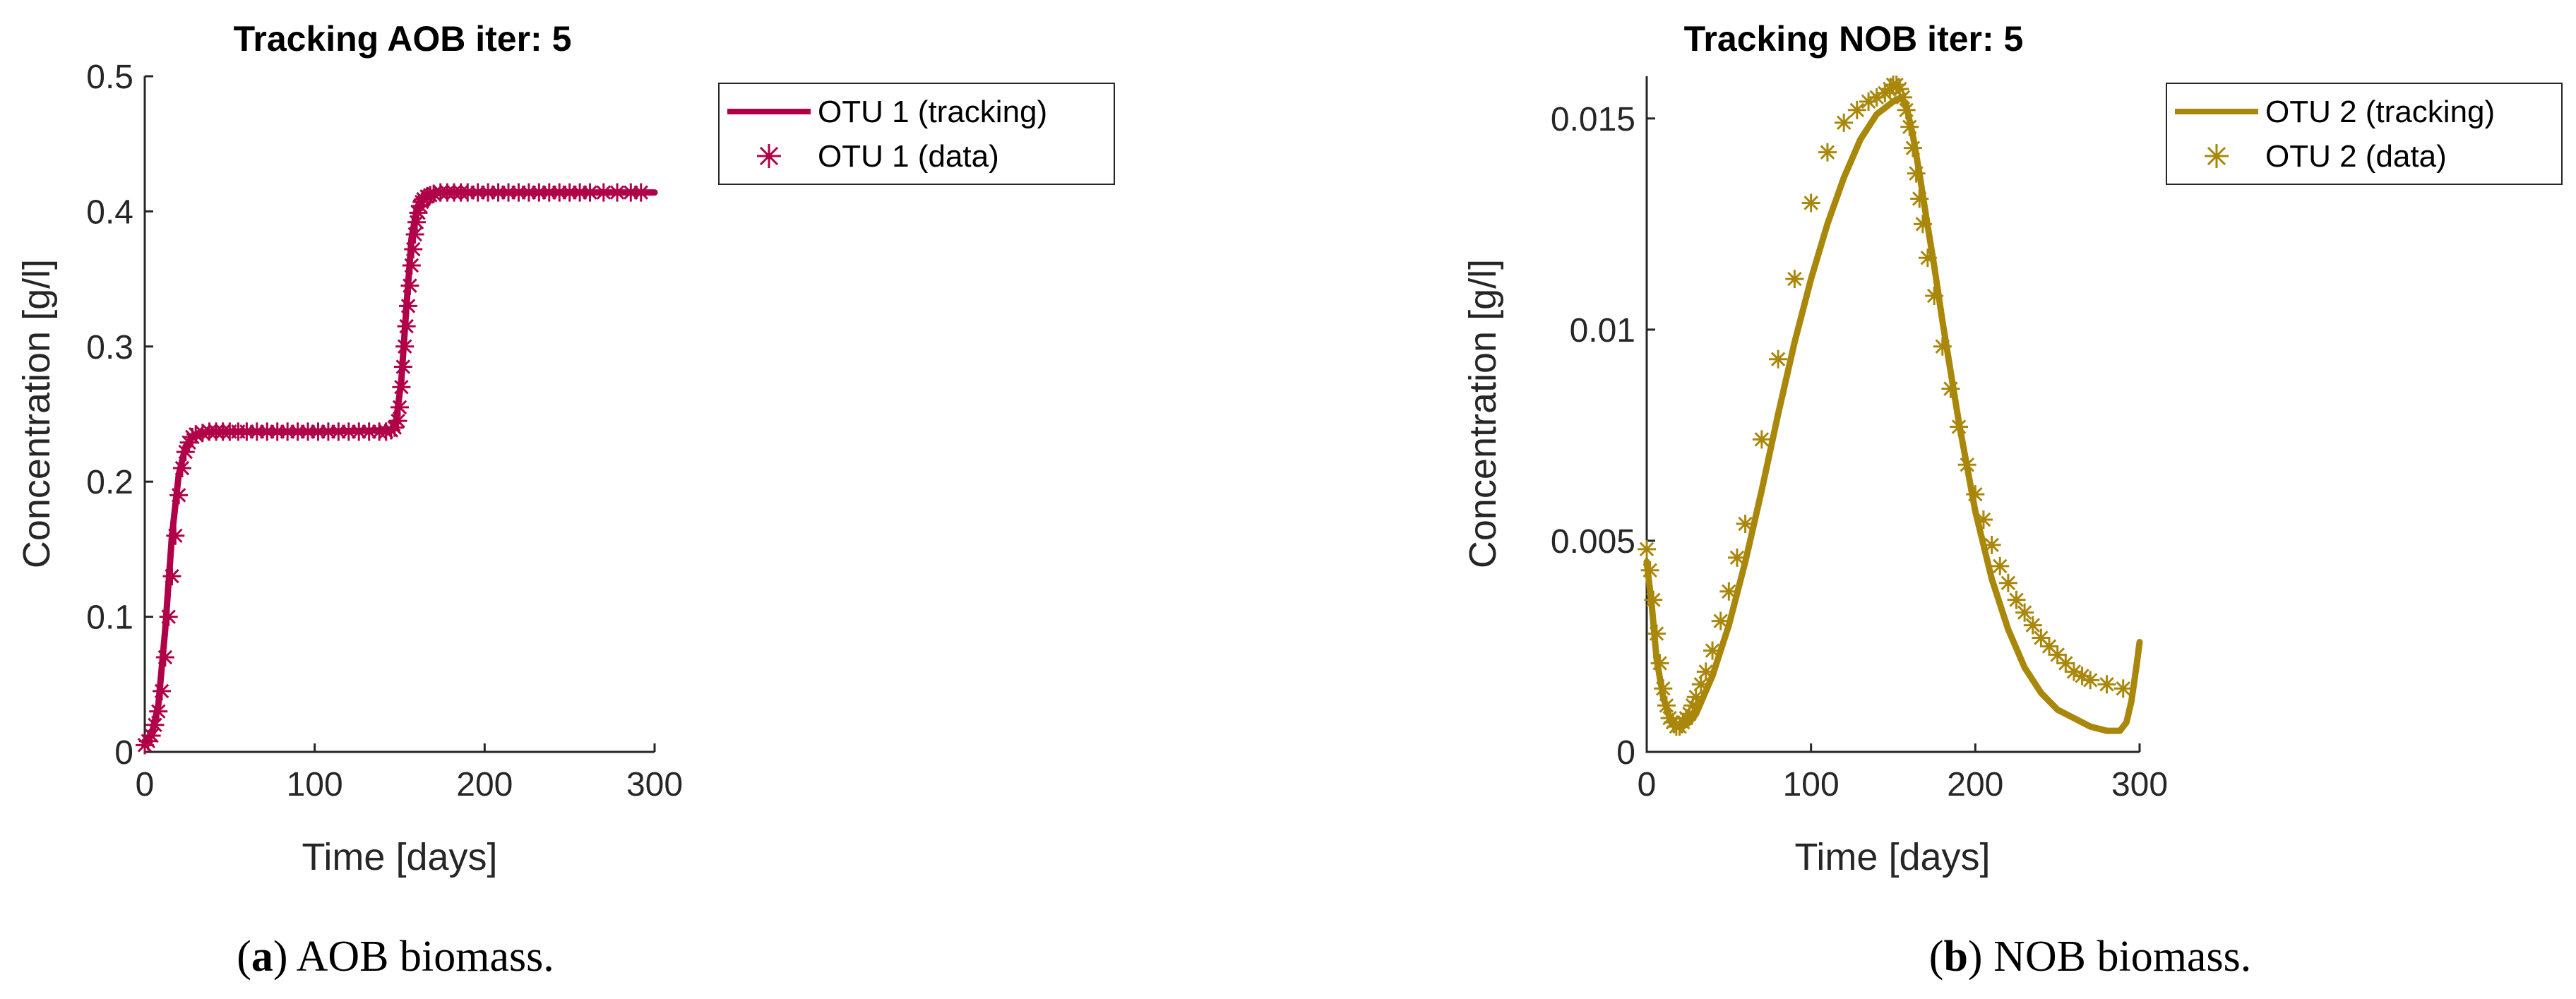 This screenshot has height=999, width=2576. I want to click on caption-b-label: b, so click(1955, 957).